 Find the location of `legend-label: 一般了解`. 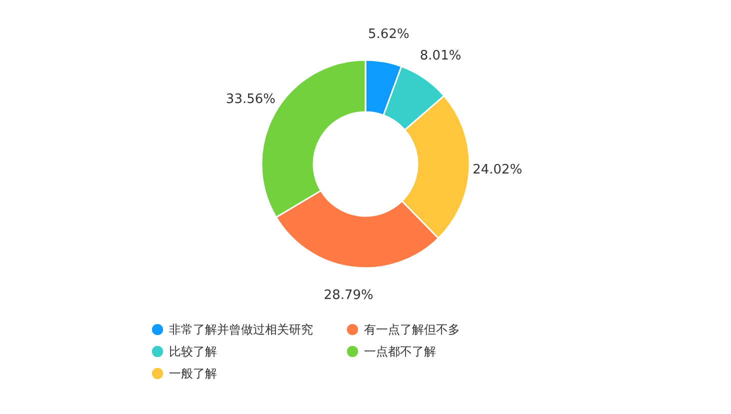

legend-label: 一般了解 is located at coordinates (193, 373).